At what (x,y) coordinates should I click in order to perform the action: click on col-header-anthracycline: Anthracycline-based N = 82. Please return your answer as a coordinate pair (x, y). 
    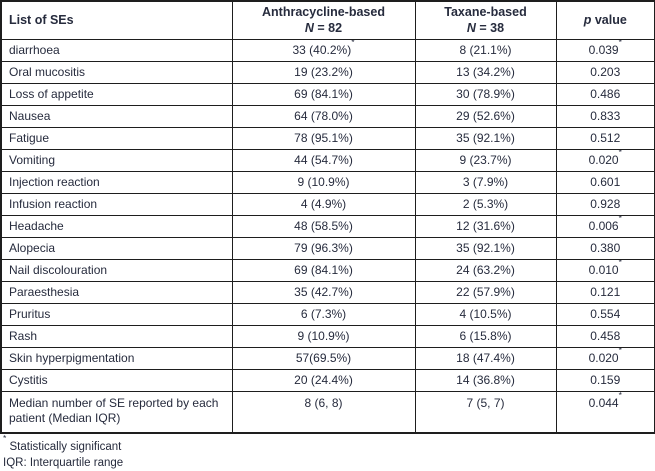
    Looking at the image, I should click on (323, 20).